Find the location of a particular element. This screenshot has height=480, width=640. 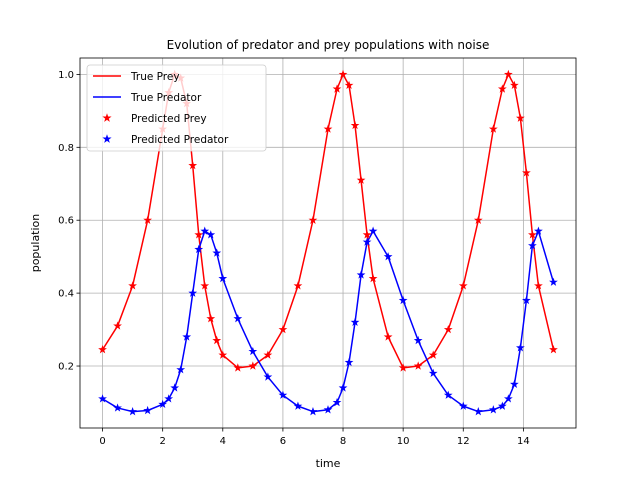

x-tick-label: 6 is located at coordinates (283, 441).